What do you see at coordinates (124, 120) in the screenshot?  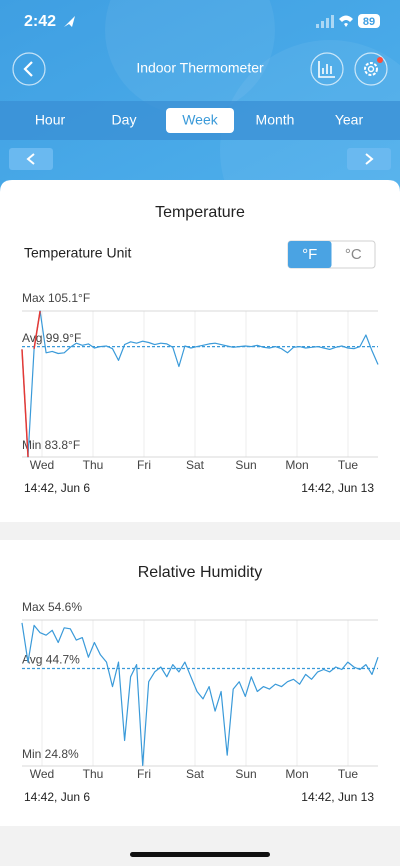 I see `tab: Day` at bounding box center [124, 120].